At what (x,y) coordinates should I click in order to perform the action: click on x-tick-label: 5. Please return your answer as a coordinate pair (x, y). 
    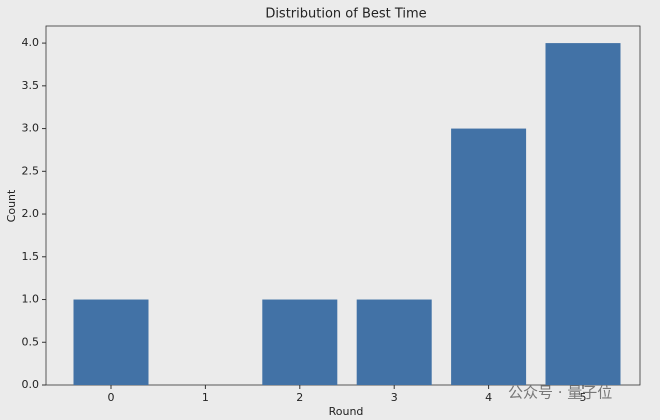
    Looking at the image, I should click on (583, 397).